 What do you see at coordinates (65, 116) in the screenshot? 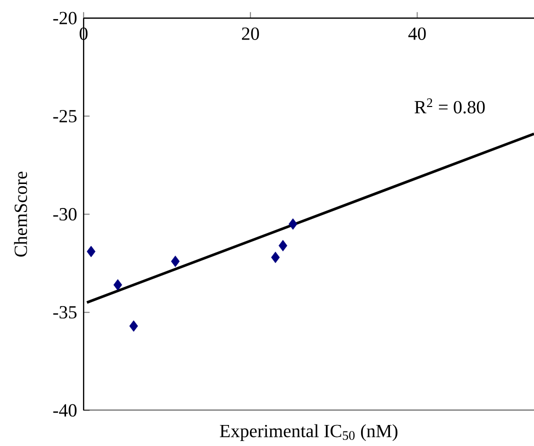
I see `y-tick-label: -25` at bounding box center [65, 116].